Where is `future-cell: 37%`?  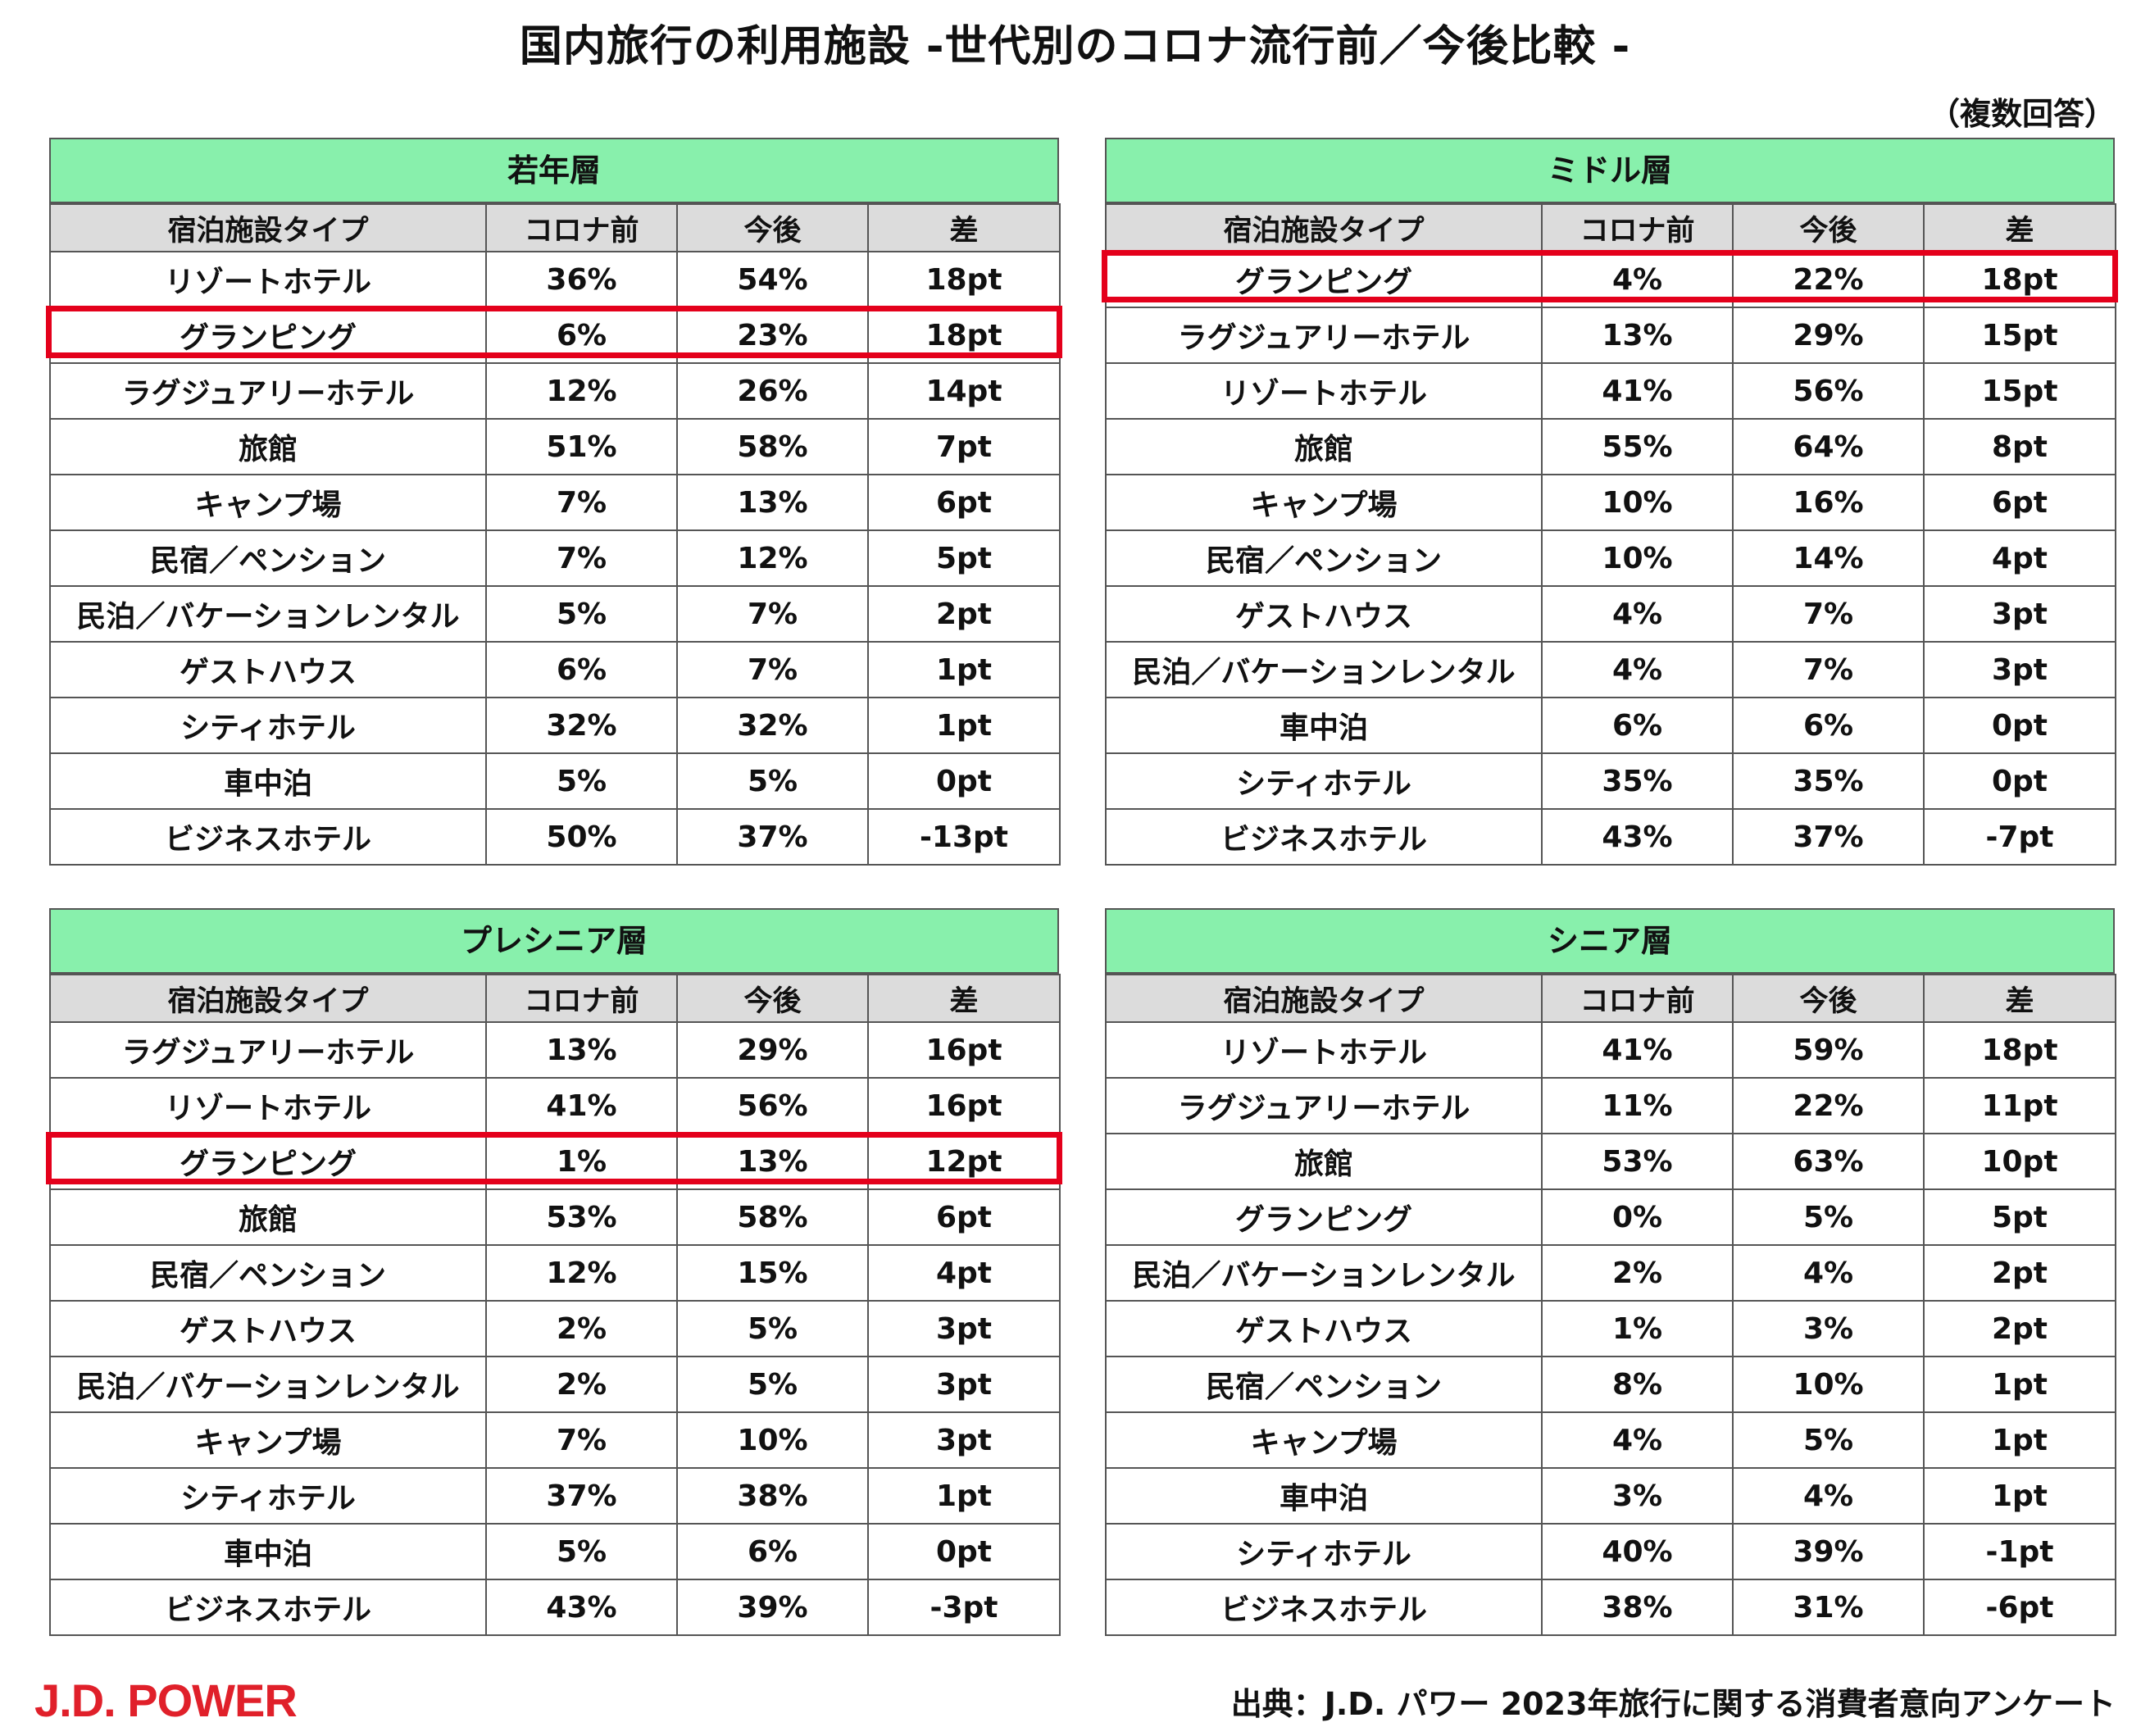
future-cell: 37% is located at coordinates (1828, 837).